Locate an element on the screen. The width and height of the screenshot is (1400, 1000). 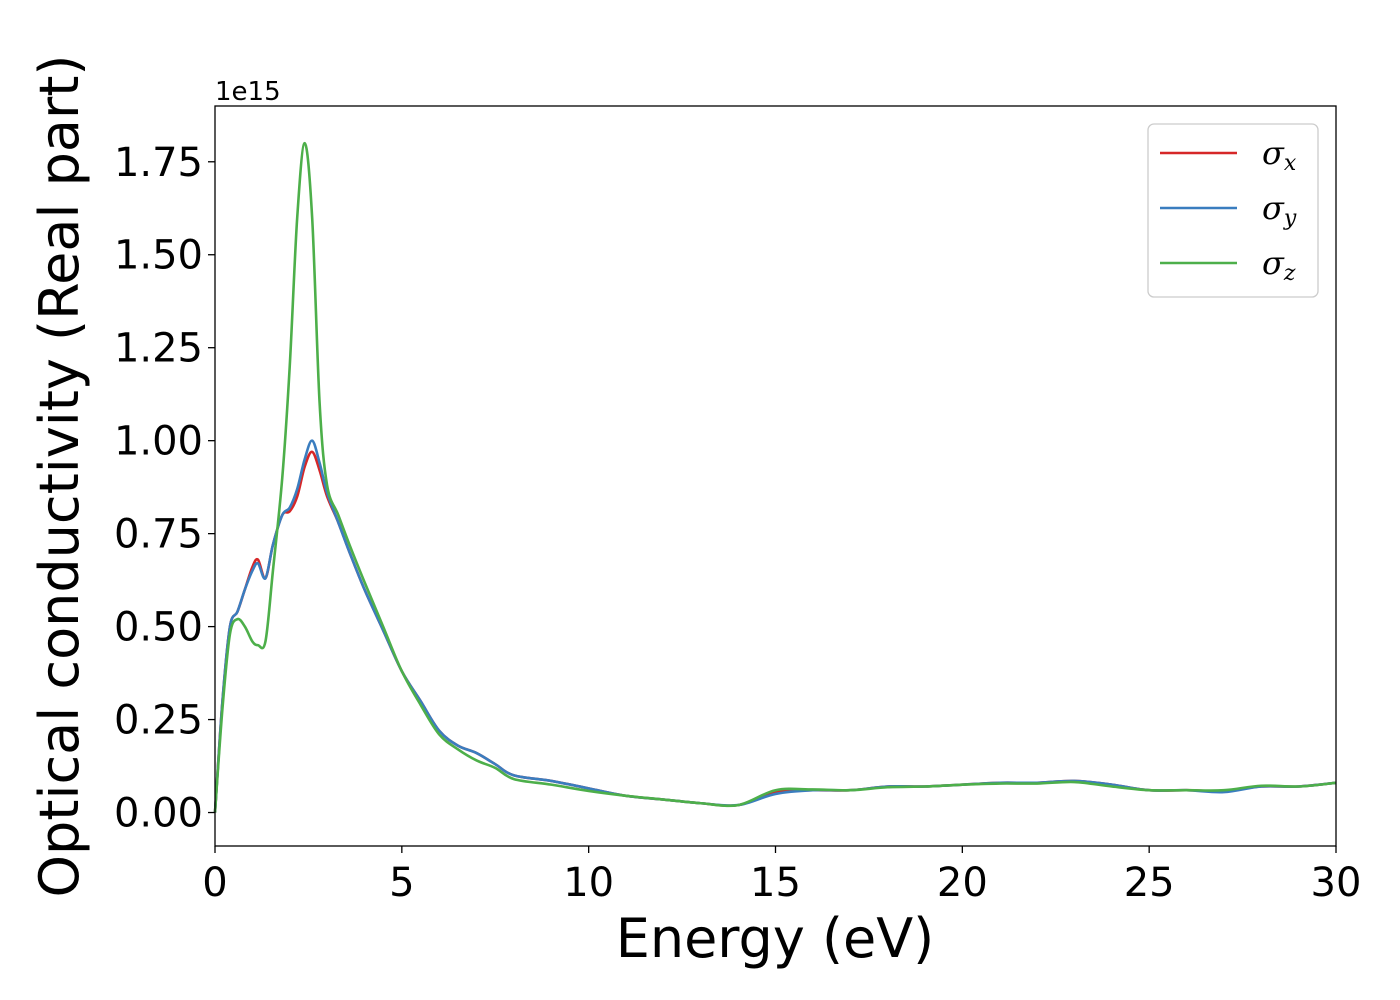
x-tick-label: 25 is located at coordinates (1149, 883).